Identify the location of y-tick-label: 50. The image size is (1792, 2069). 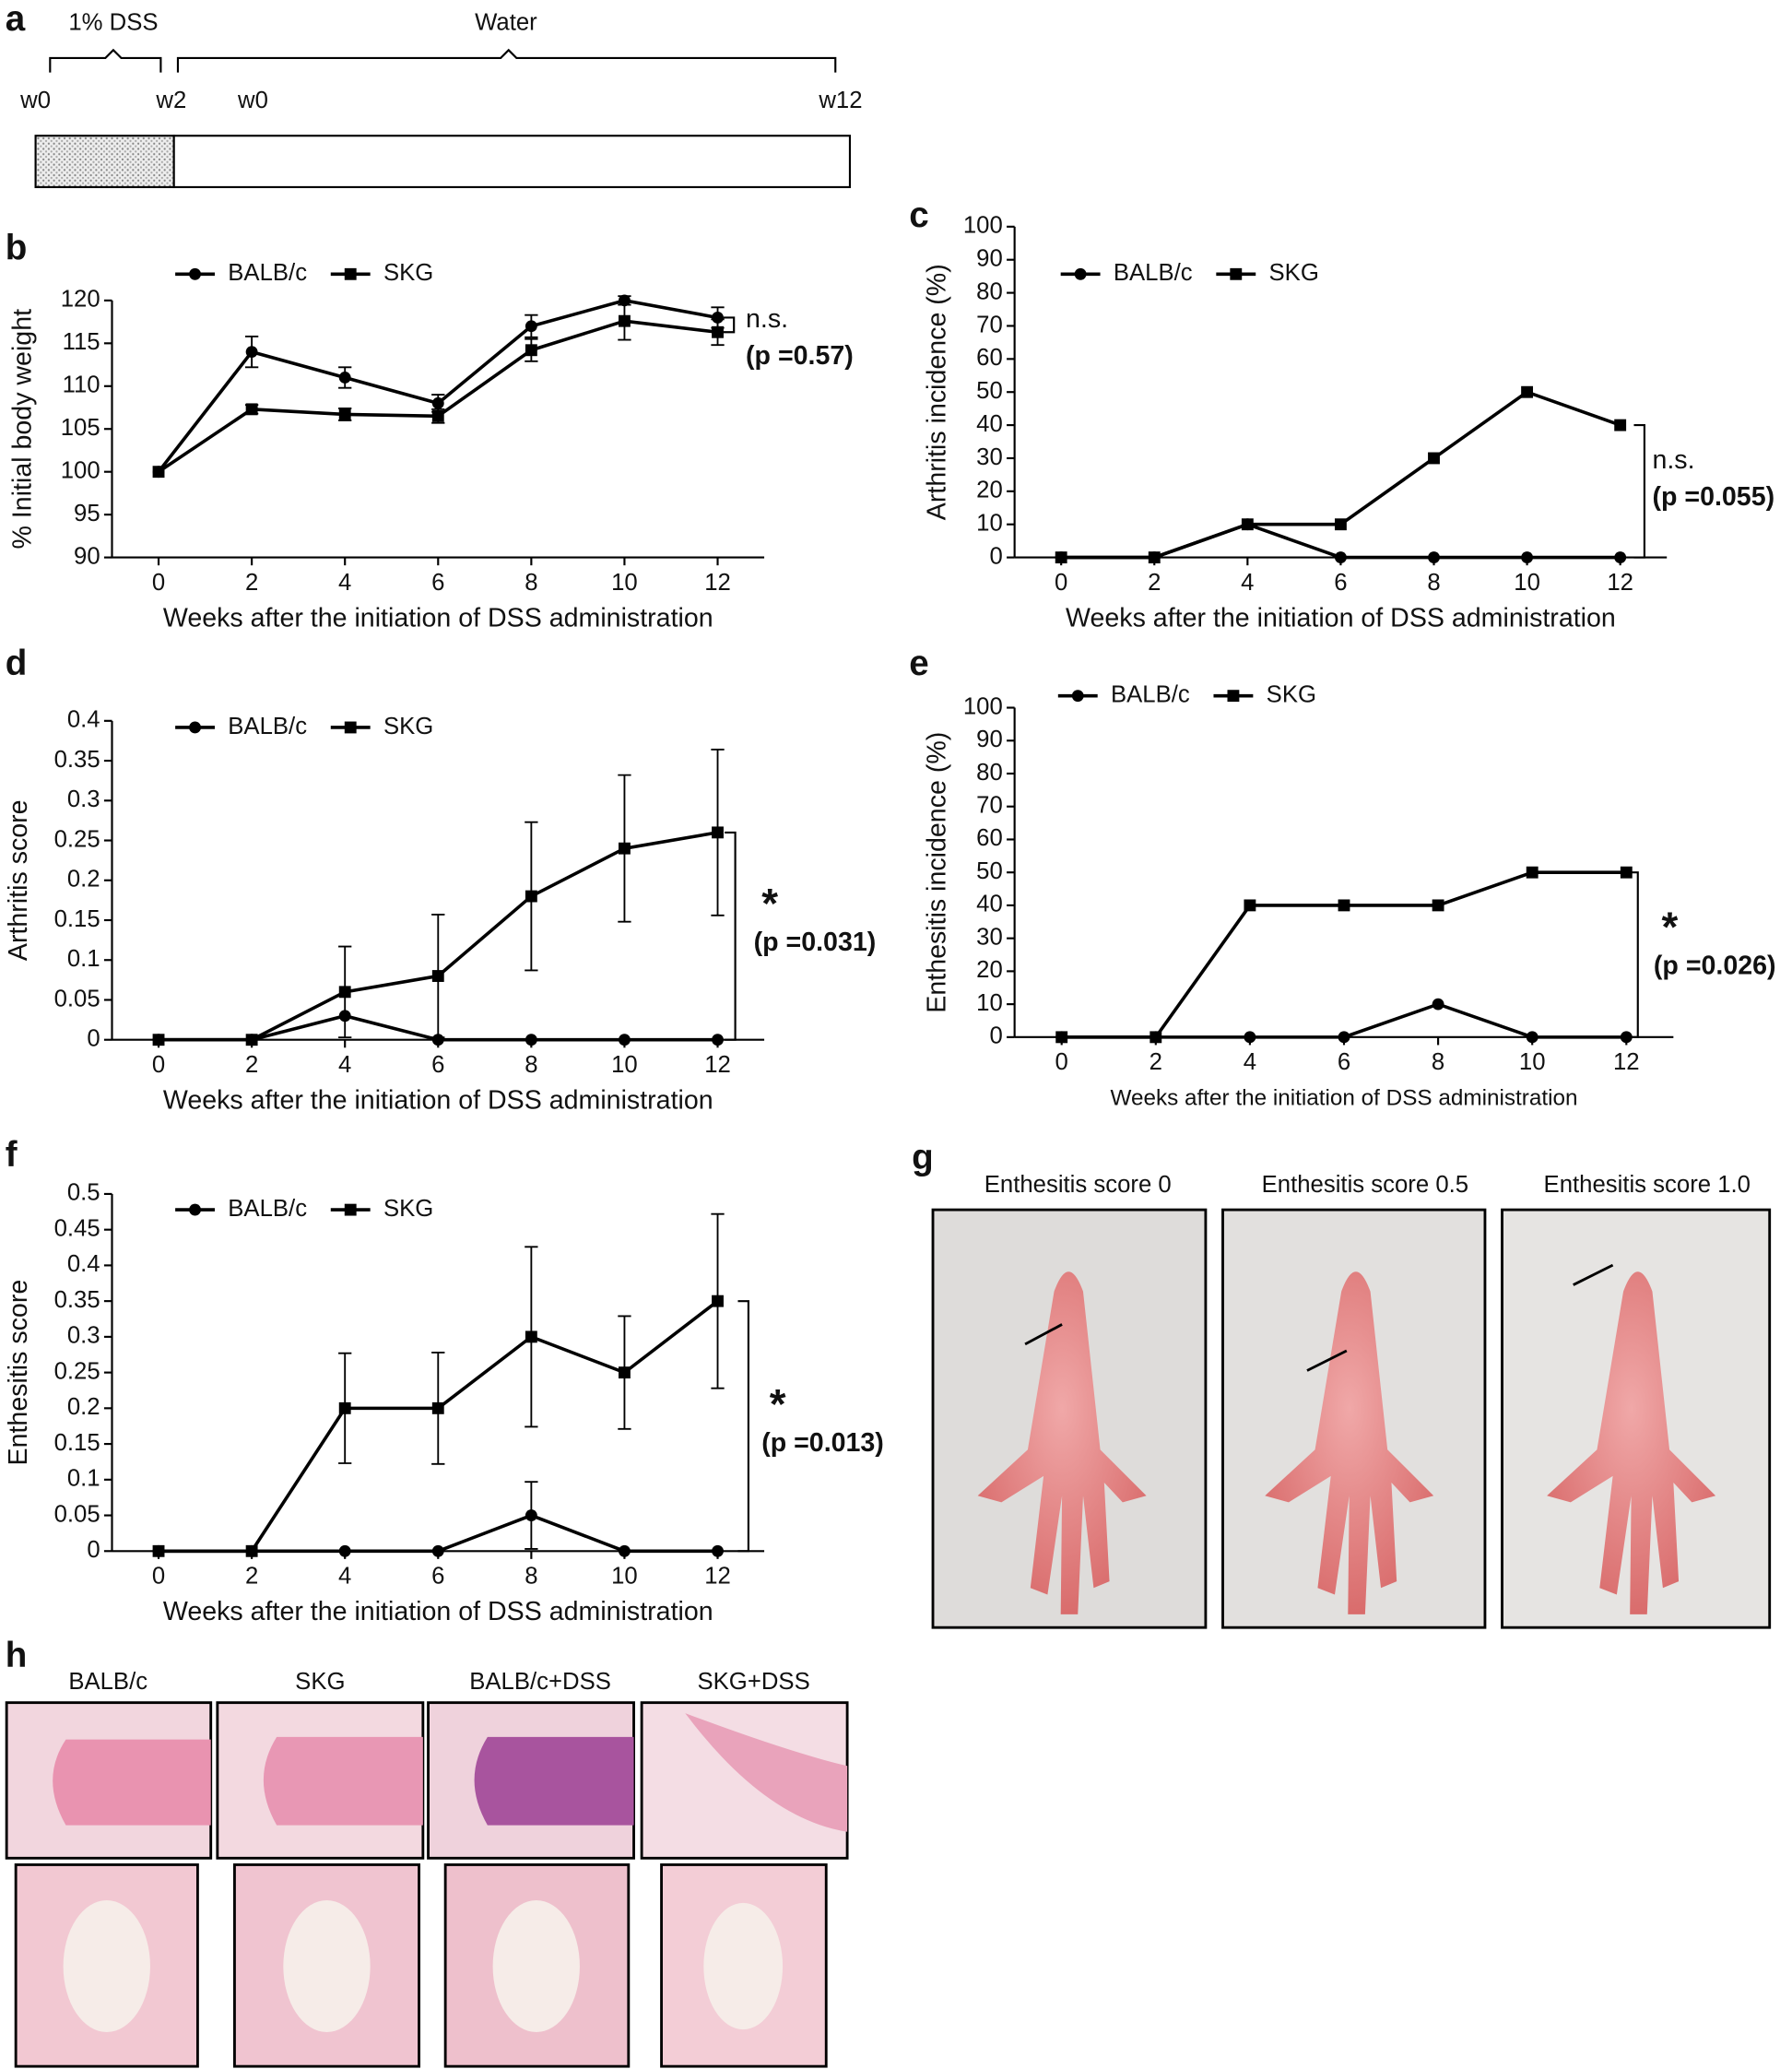
(990, 391).